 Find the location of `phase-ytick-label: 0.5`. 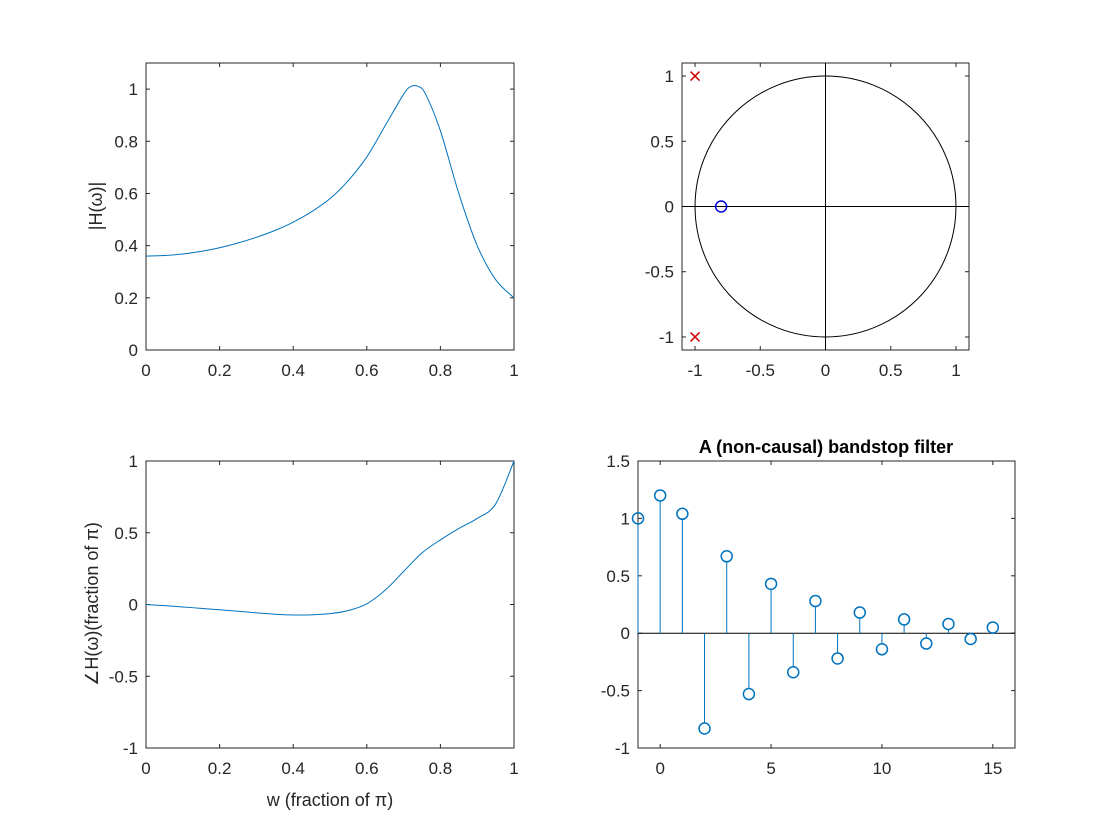

phase-ytick-label: 0.5 is located at coordinates (126, 533).